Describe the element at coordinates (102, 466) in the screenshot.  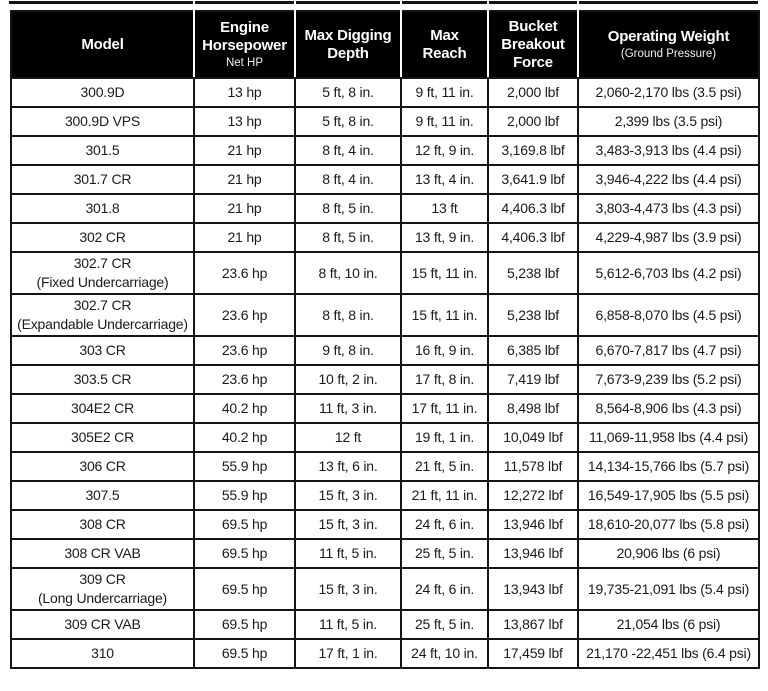
I see `cell-model: 306 CR` at that location.